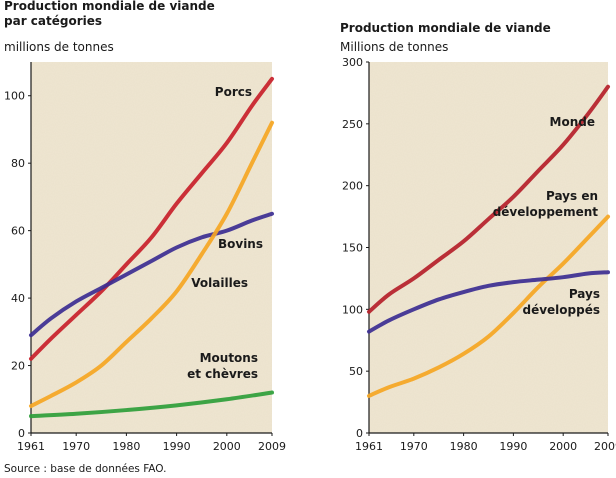 The width and height of the screenshot is (616, 478). Describe the element at coordinates (151, 404) in the screenshot. I see `series-line-moutons` at that location.